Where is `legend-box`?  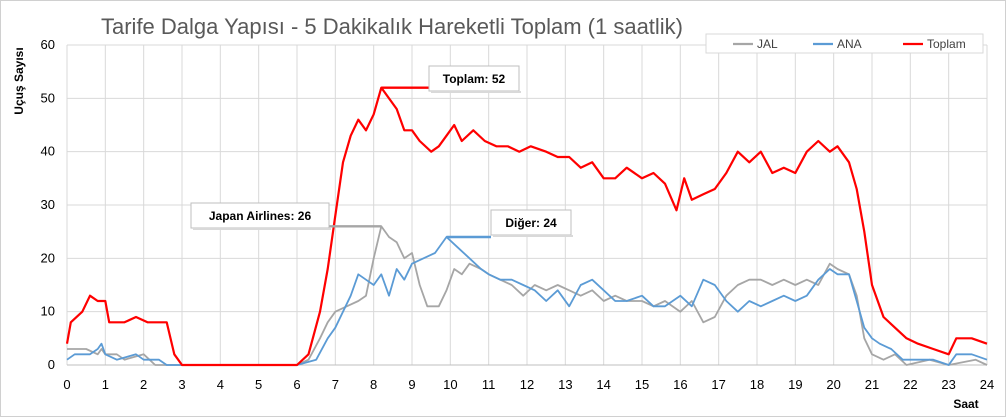 legend-box is located at coordinates (844, 43).